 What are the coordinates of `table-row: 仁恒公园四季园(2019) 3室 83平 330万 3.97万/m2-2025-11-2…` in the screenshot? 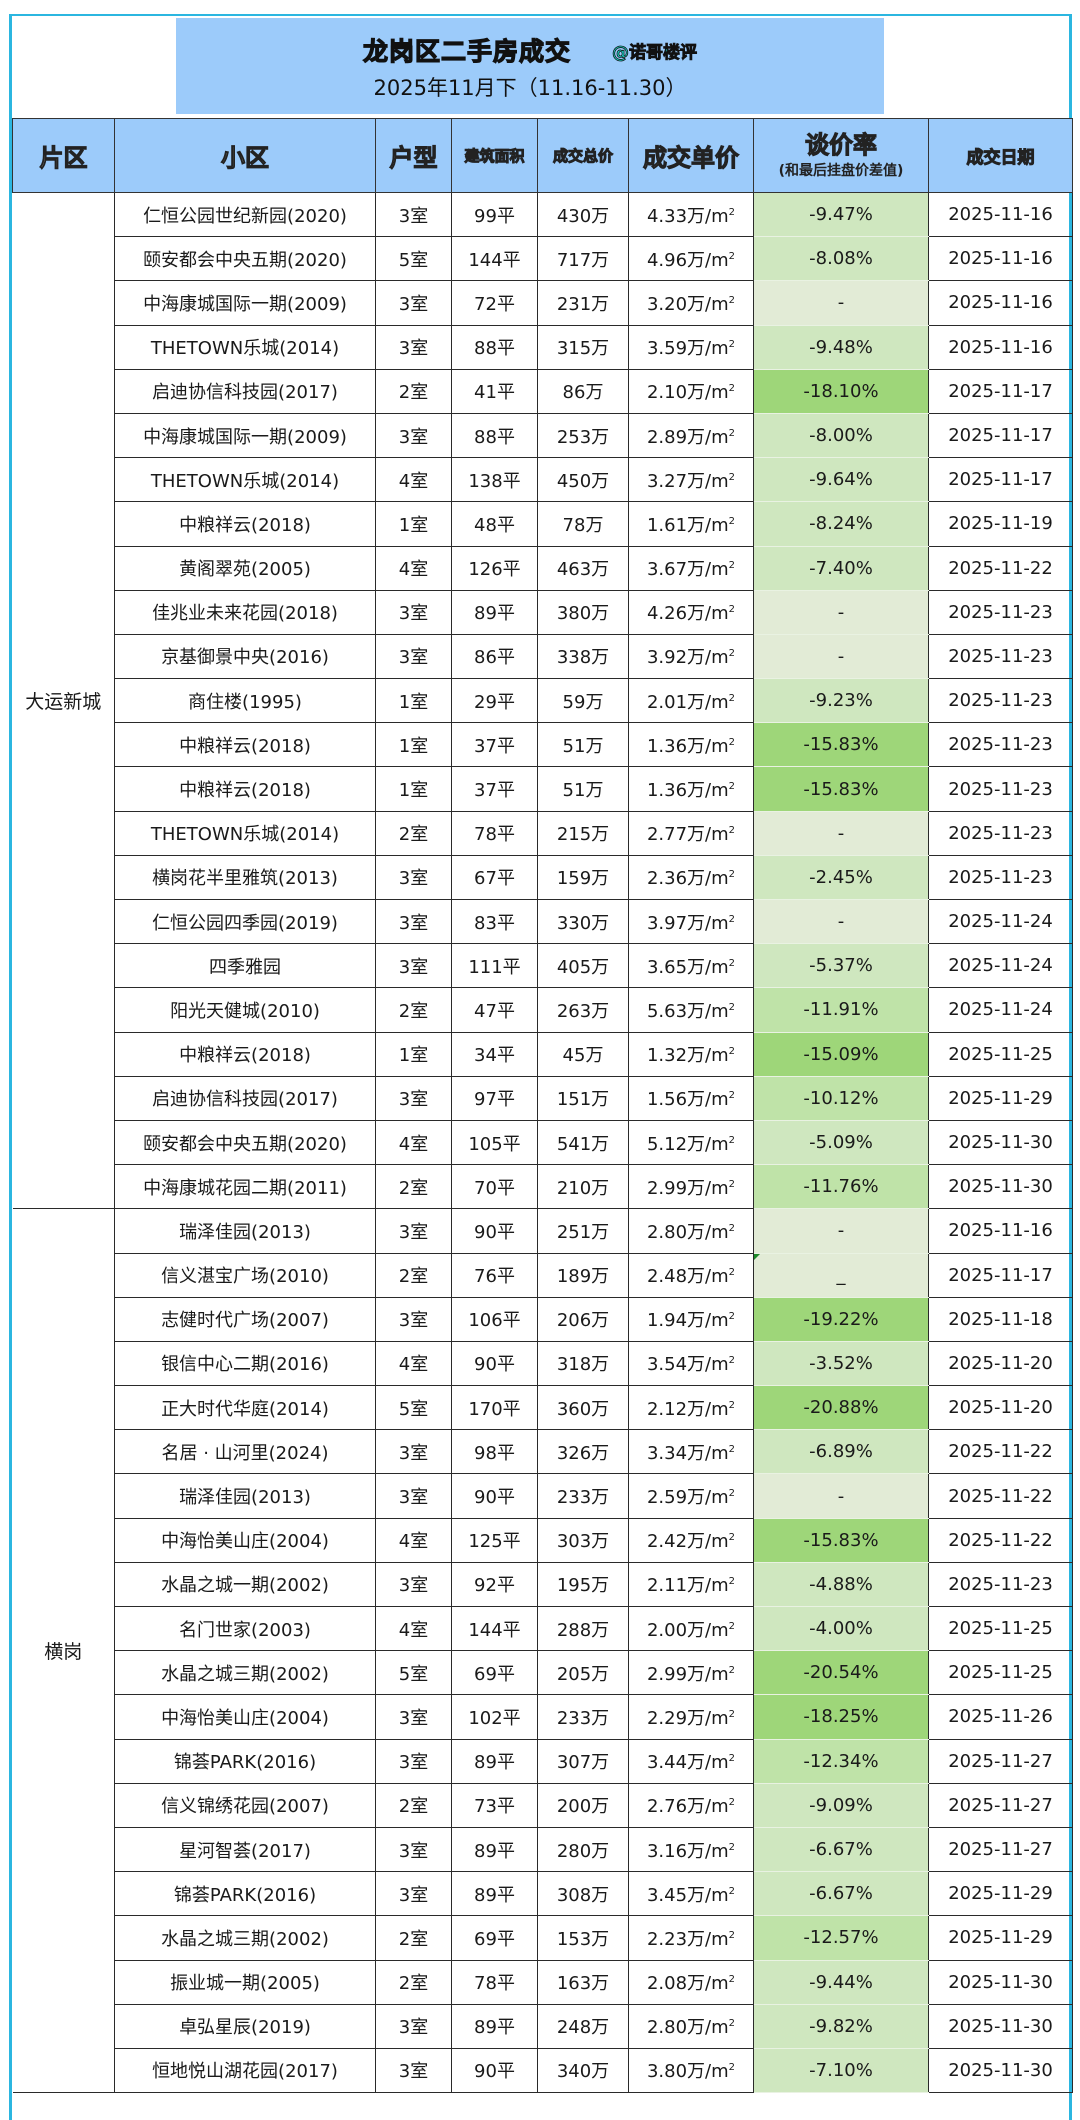 It's located at (543, 921).